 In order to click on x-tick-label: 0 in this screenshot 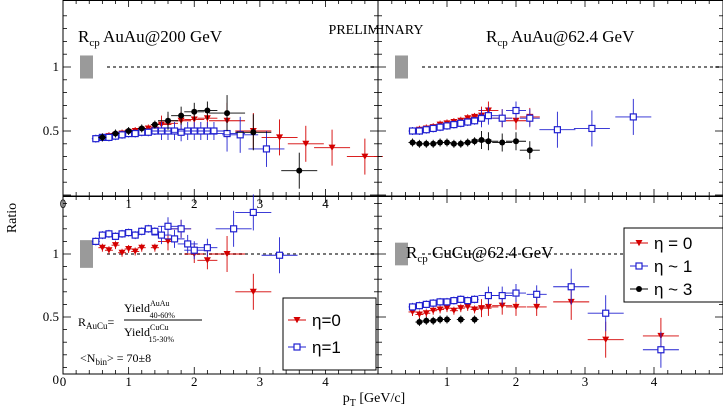, I will do `click(63, 381)`.